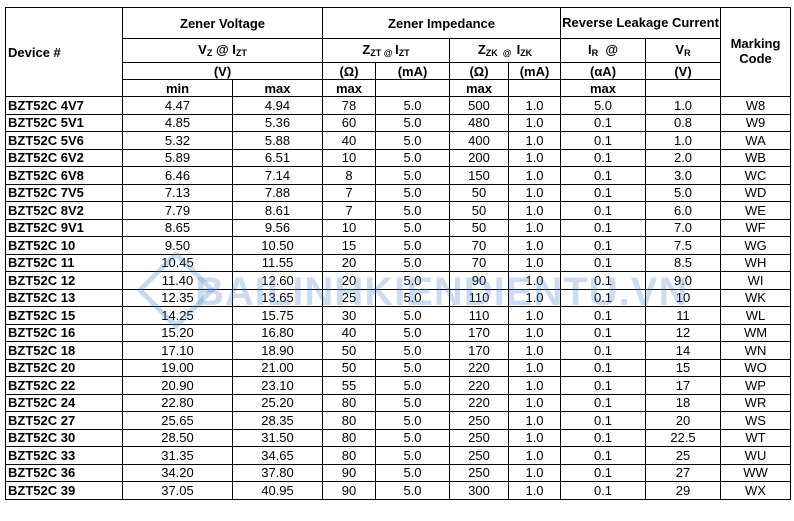 Image resolution: width=794 pixels, height=521 pixels. I want to click on header-cell: ZZK @ IZK, so click(505, 50).